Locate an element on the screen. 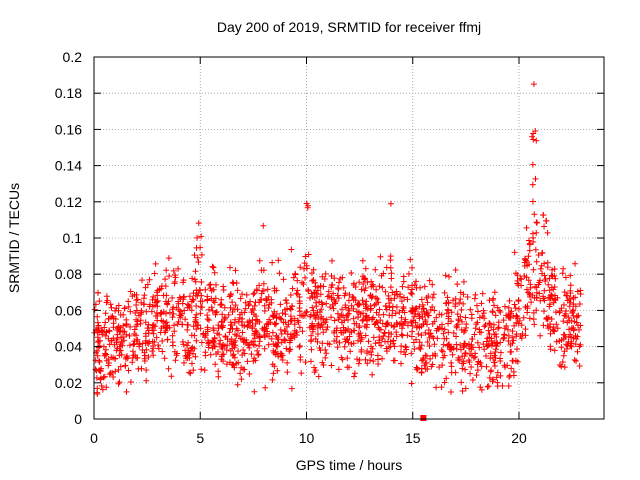  y-tick-label: 0.02 is located at coordinates (68, 383).